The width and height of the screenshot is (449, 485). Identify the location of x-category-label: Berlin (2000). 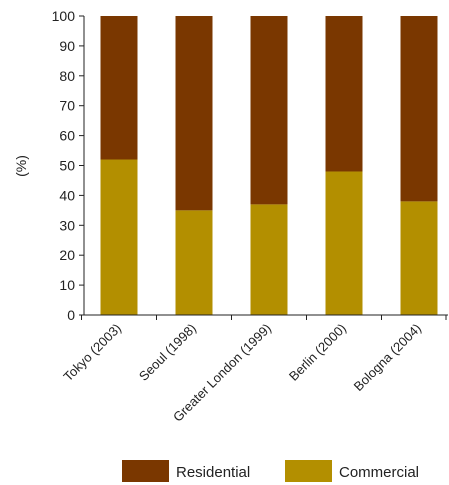
(317, 352).